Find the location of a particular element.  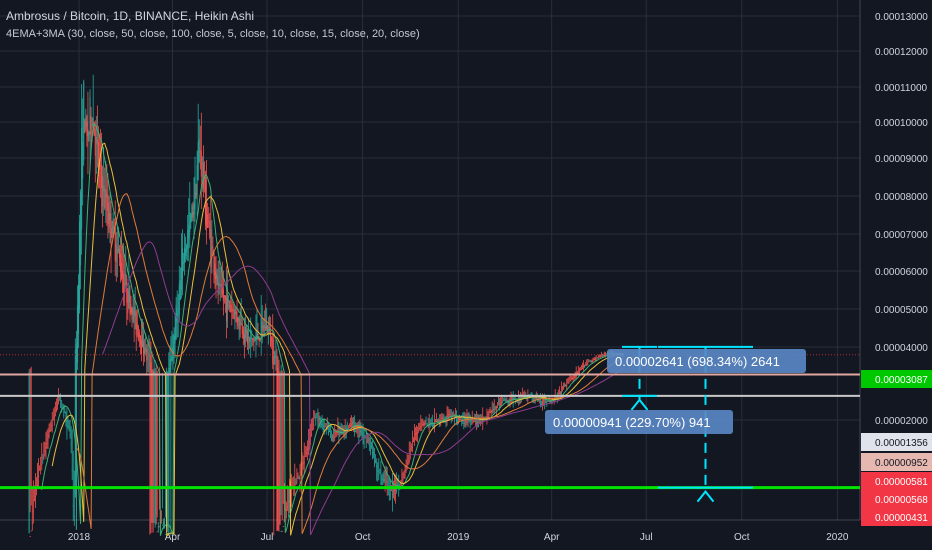

y-tick-label: 0.00004000 is located at coordinates (901, 348).